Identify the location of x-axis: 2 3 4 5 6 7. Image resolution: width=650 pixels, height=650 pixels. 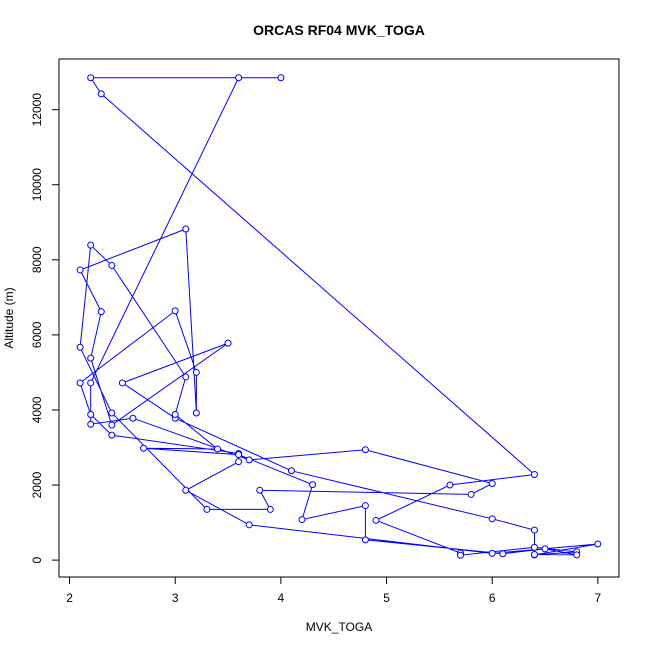
(334, 590).